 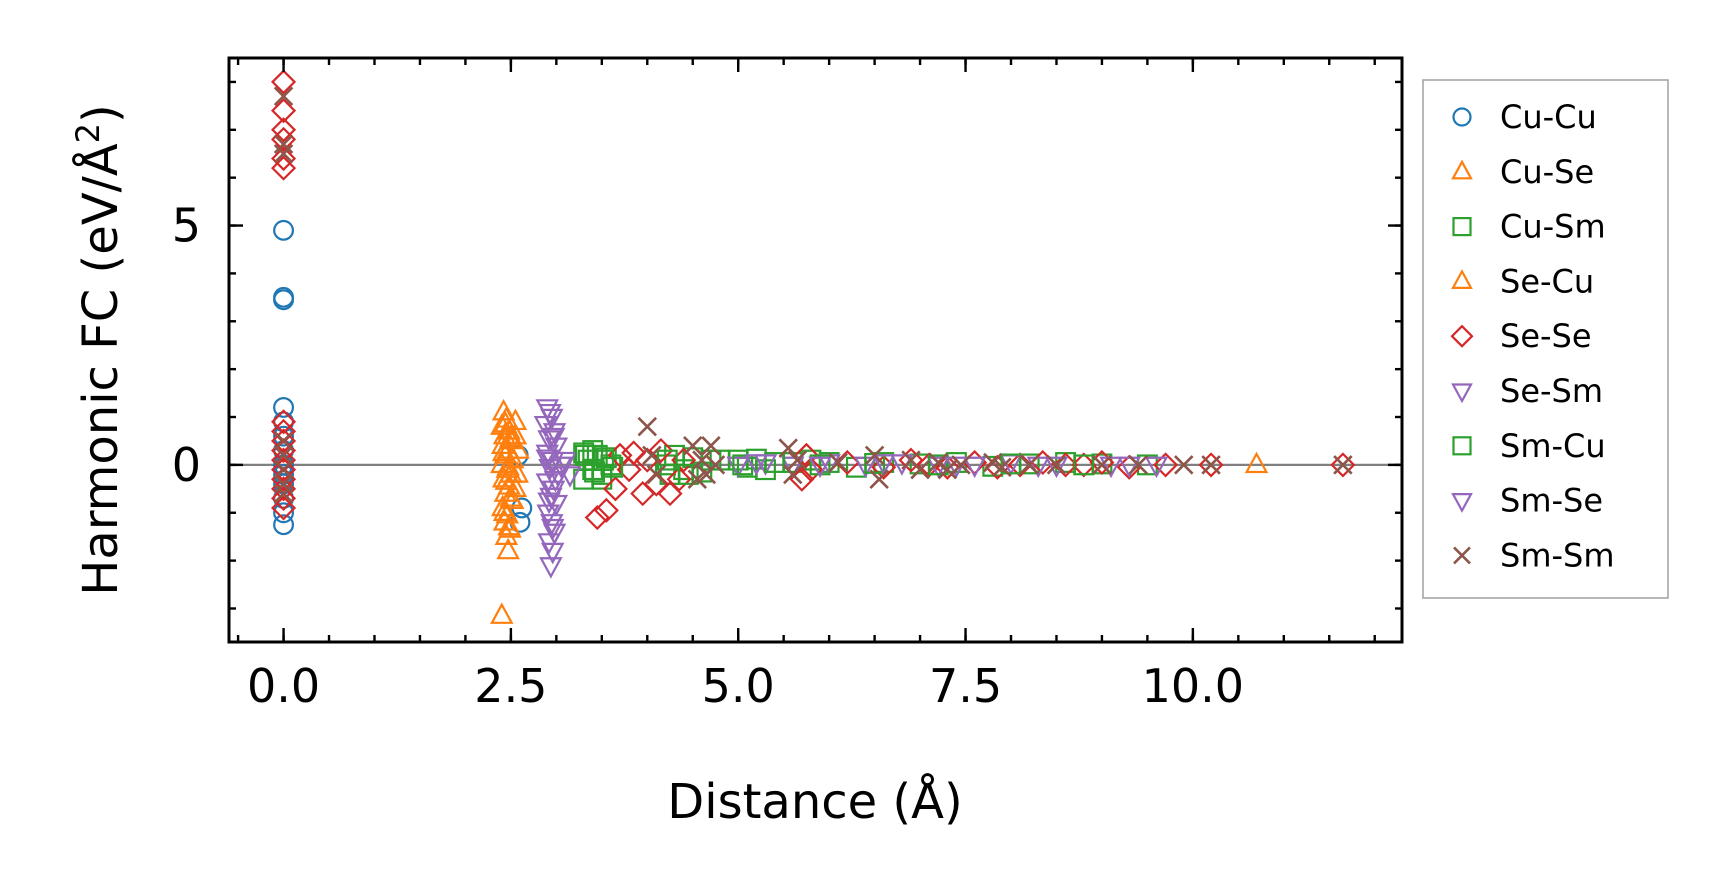 What do you see at coordinates (1548, 117) in the screenshot?
I see `legend-label: Cu-Cu` at bounding box center [1548, 117].